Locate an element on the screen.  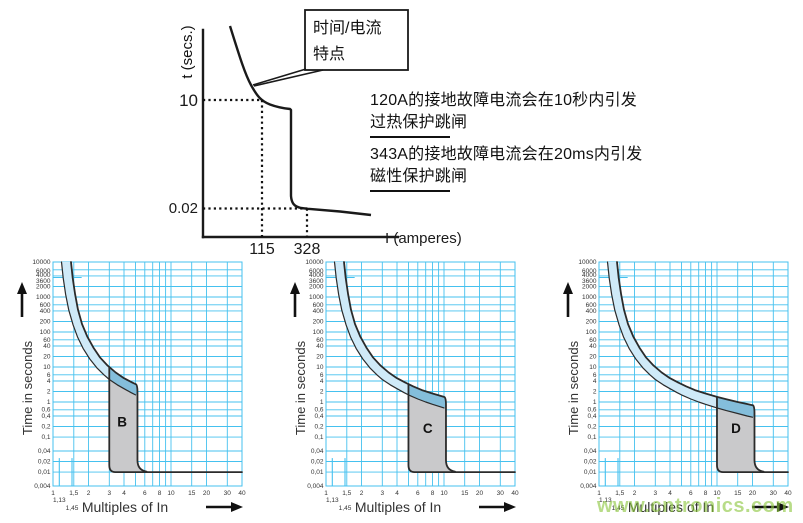
callout-text: 时间/电流 特点 is located at coordinates (347, 41).